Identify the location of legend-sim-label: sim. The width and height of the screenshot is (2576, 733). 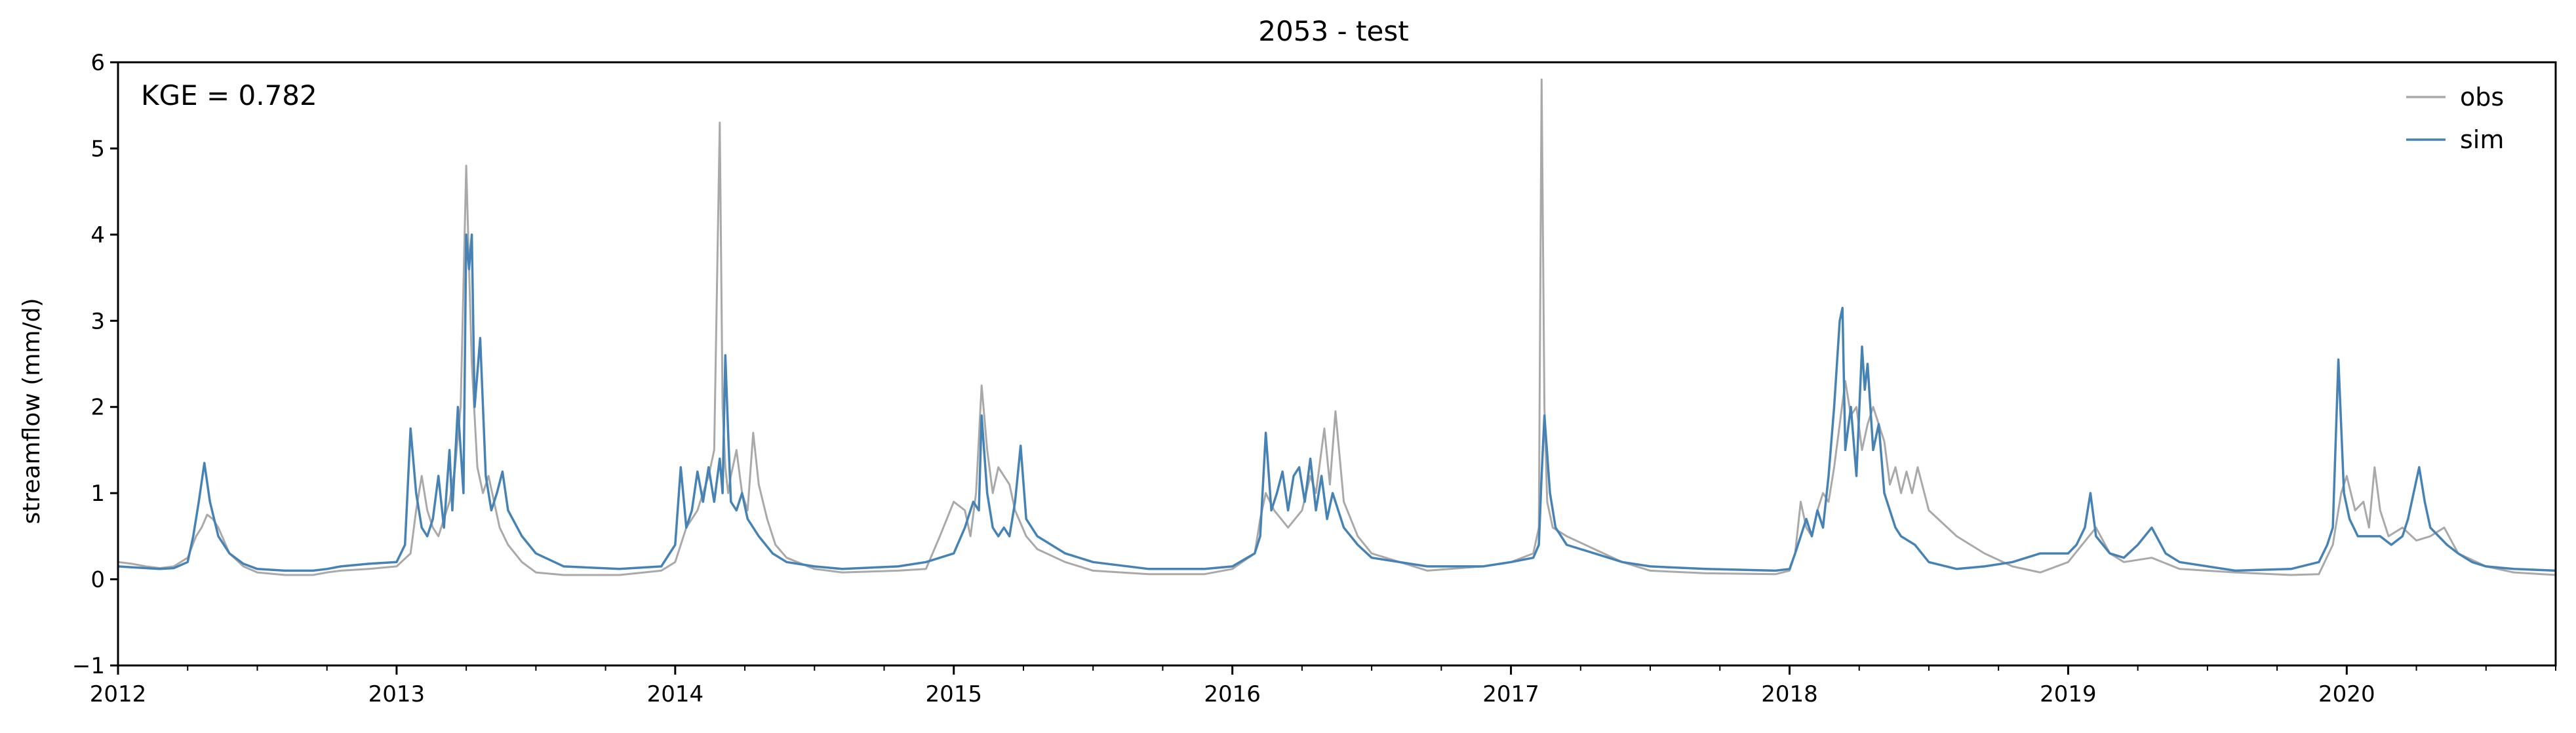
(2482, 139).